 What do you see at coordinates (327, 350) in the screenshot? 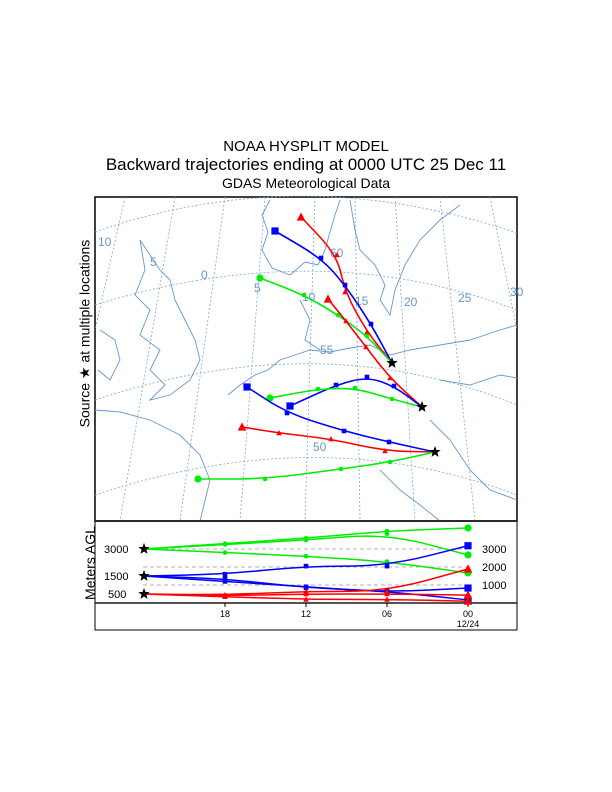
I see `lat-label: 55` at bounding box center [327, 350].